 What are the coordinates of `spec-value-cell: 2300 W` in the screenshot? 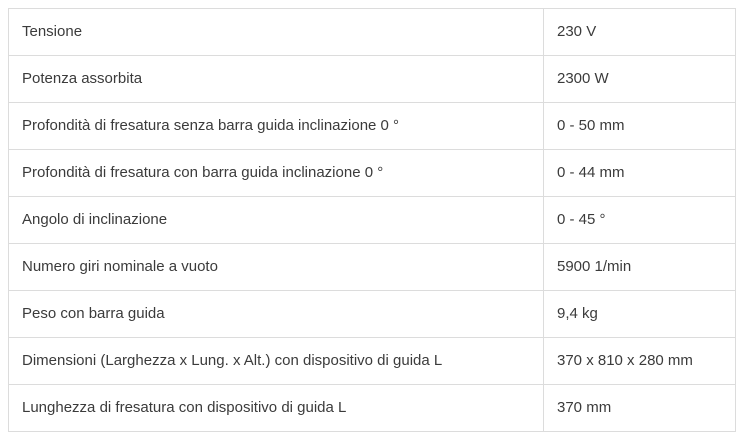 It's located at (639, 79).